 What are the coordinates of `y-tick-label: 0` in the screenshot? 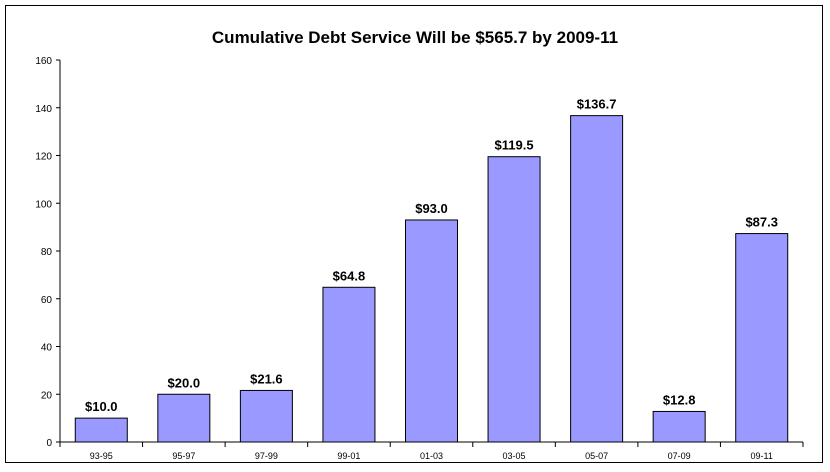 It's located at (49, 443).